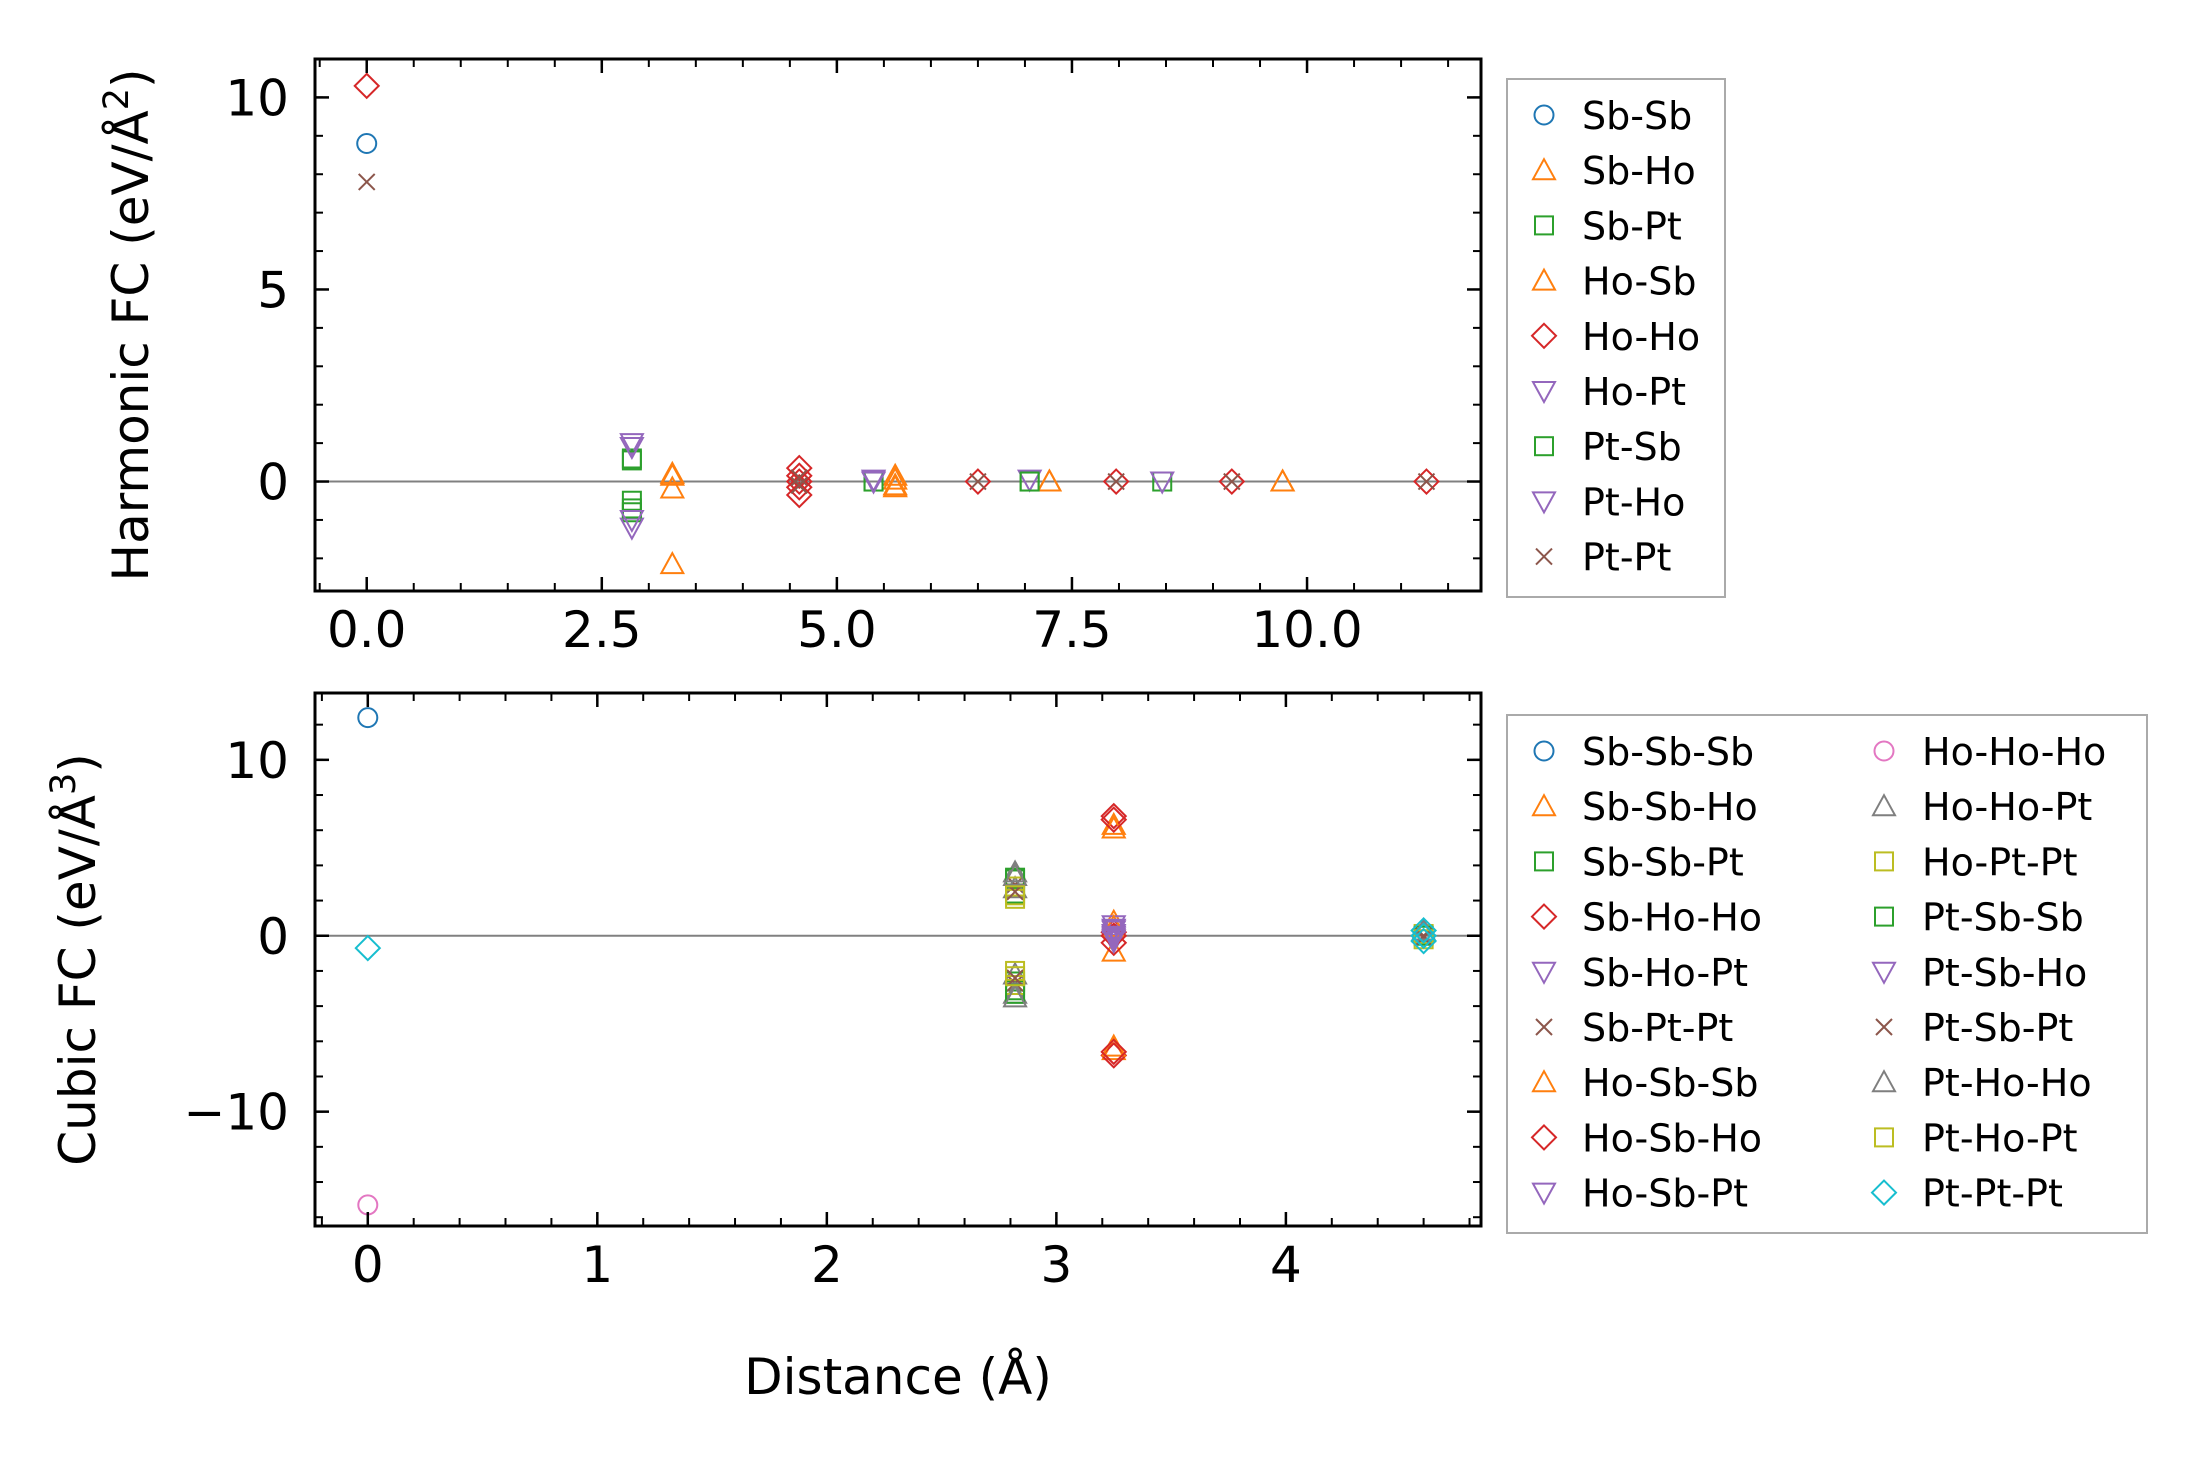 This screenshot has width=2187, height=1460. What do you see at coordinates (1668, 752) in the screenshot?
I see `legend-label: Sb-Sb-Sb` at bounding box center [1668, 752].